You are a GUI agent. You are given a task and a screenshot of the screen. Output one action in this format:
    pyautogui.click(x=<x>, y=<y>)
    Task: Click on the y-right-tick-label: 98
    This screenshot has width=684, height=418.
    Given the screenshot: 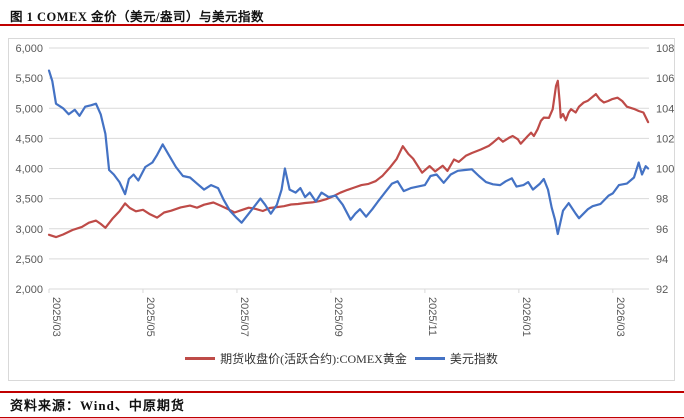 What is the action you would take?
    pyautogui.click(x=662, y=200)
    